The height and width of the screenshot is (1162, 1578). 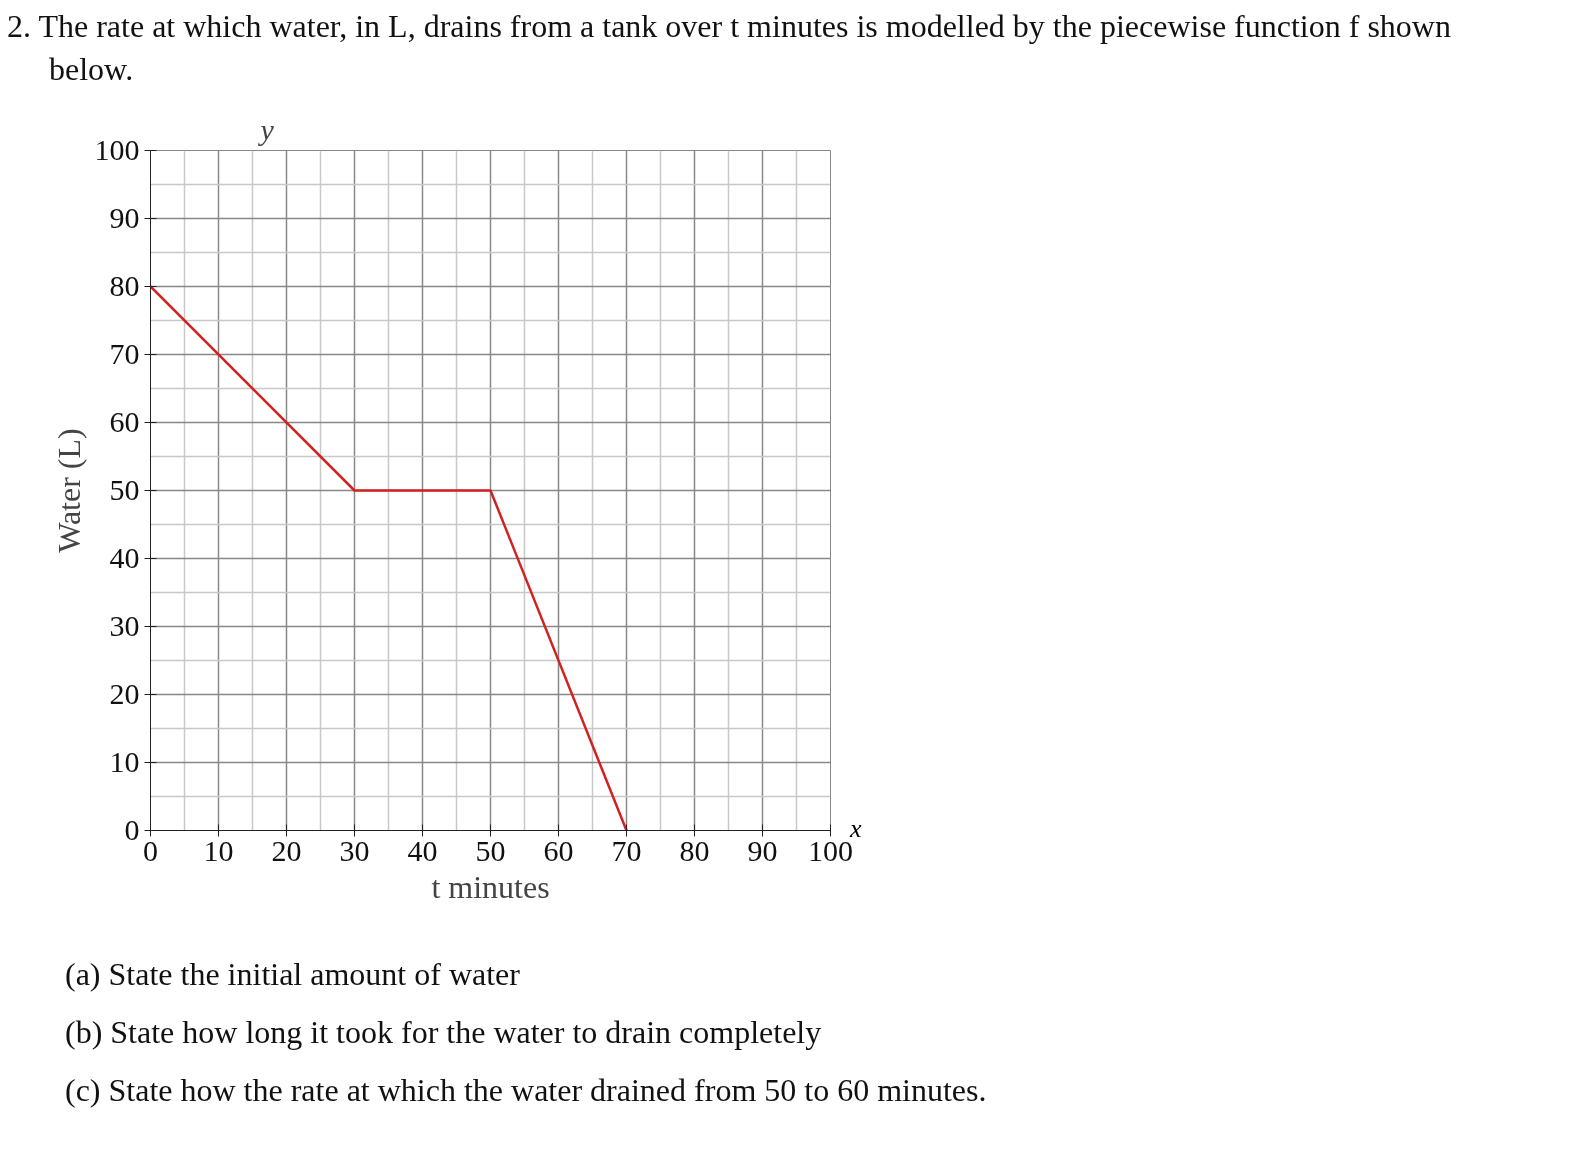 What do you see at coordinates (490, 850) in the screenshot?
I see `x-tick-label: 50` at bounding box center [490, 850].